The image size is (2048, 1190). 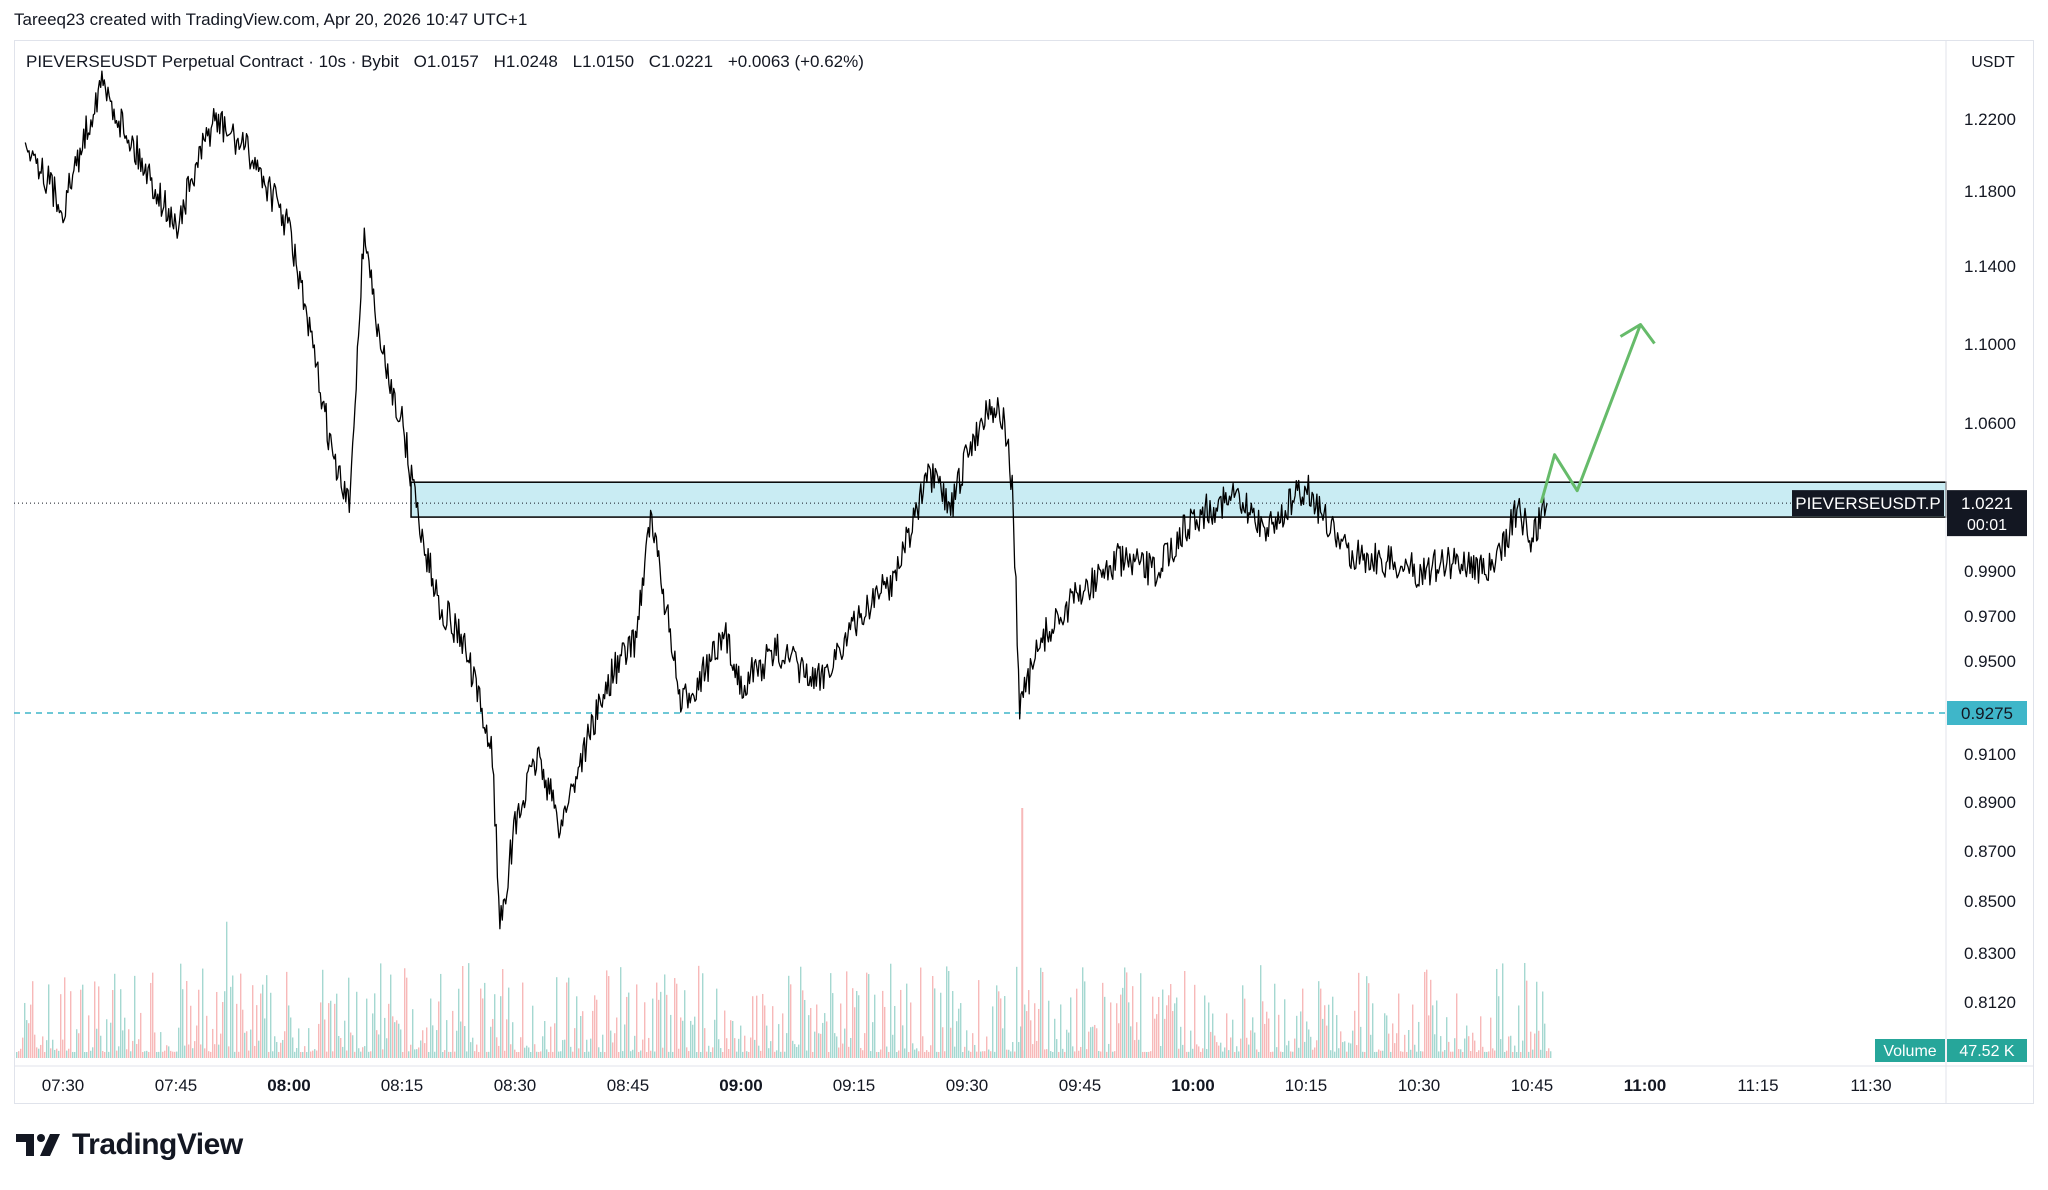 I want to click on time-tick-label: 10:00, so click(x=1192, y=1085).